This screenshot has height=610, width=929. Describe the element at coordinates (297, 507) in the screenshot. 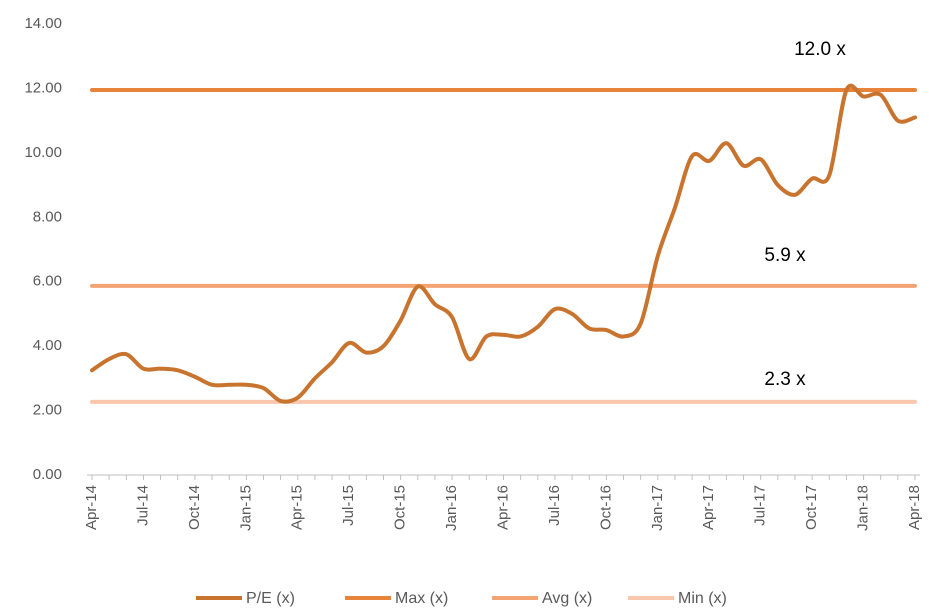

I see `x-tick-label: Apr-15` at that location.